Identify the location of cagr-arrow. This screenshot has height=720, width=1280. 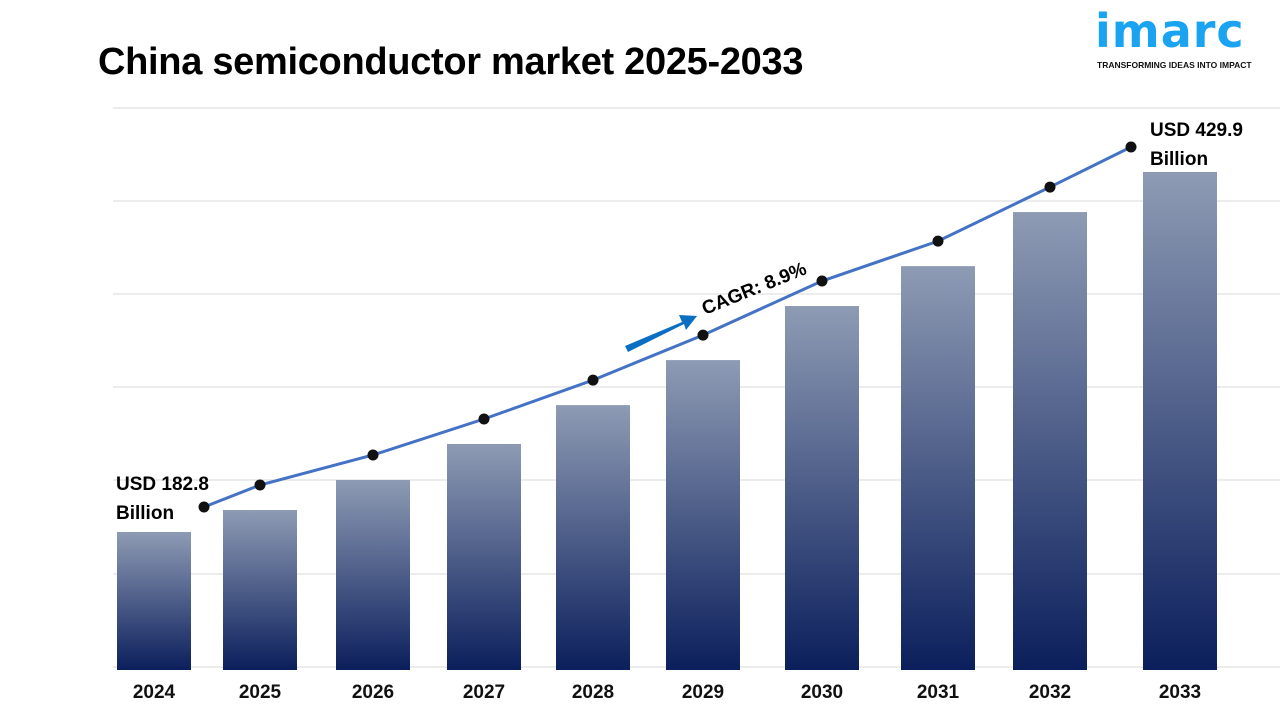
(661, 333).